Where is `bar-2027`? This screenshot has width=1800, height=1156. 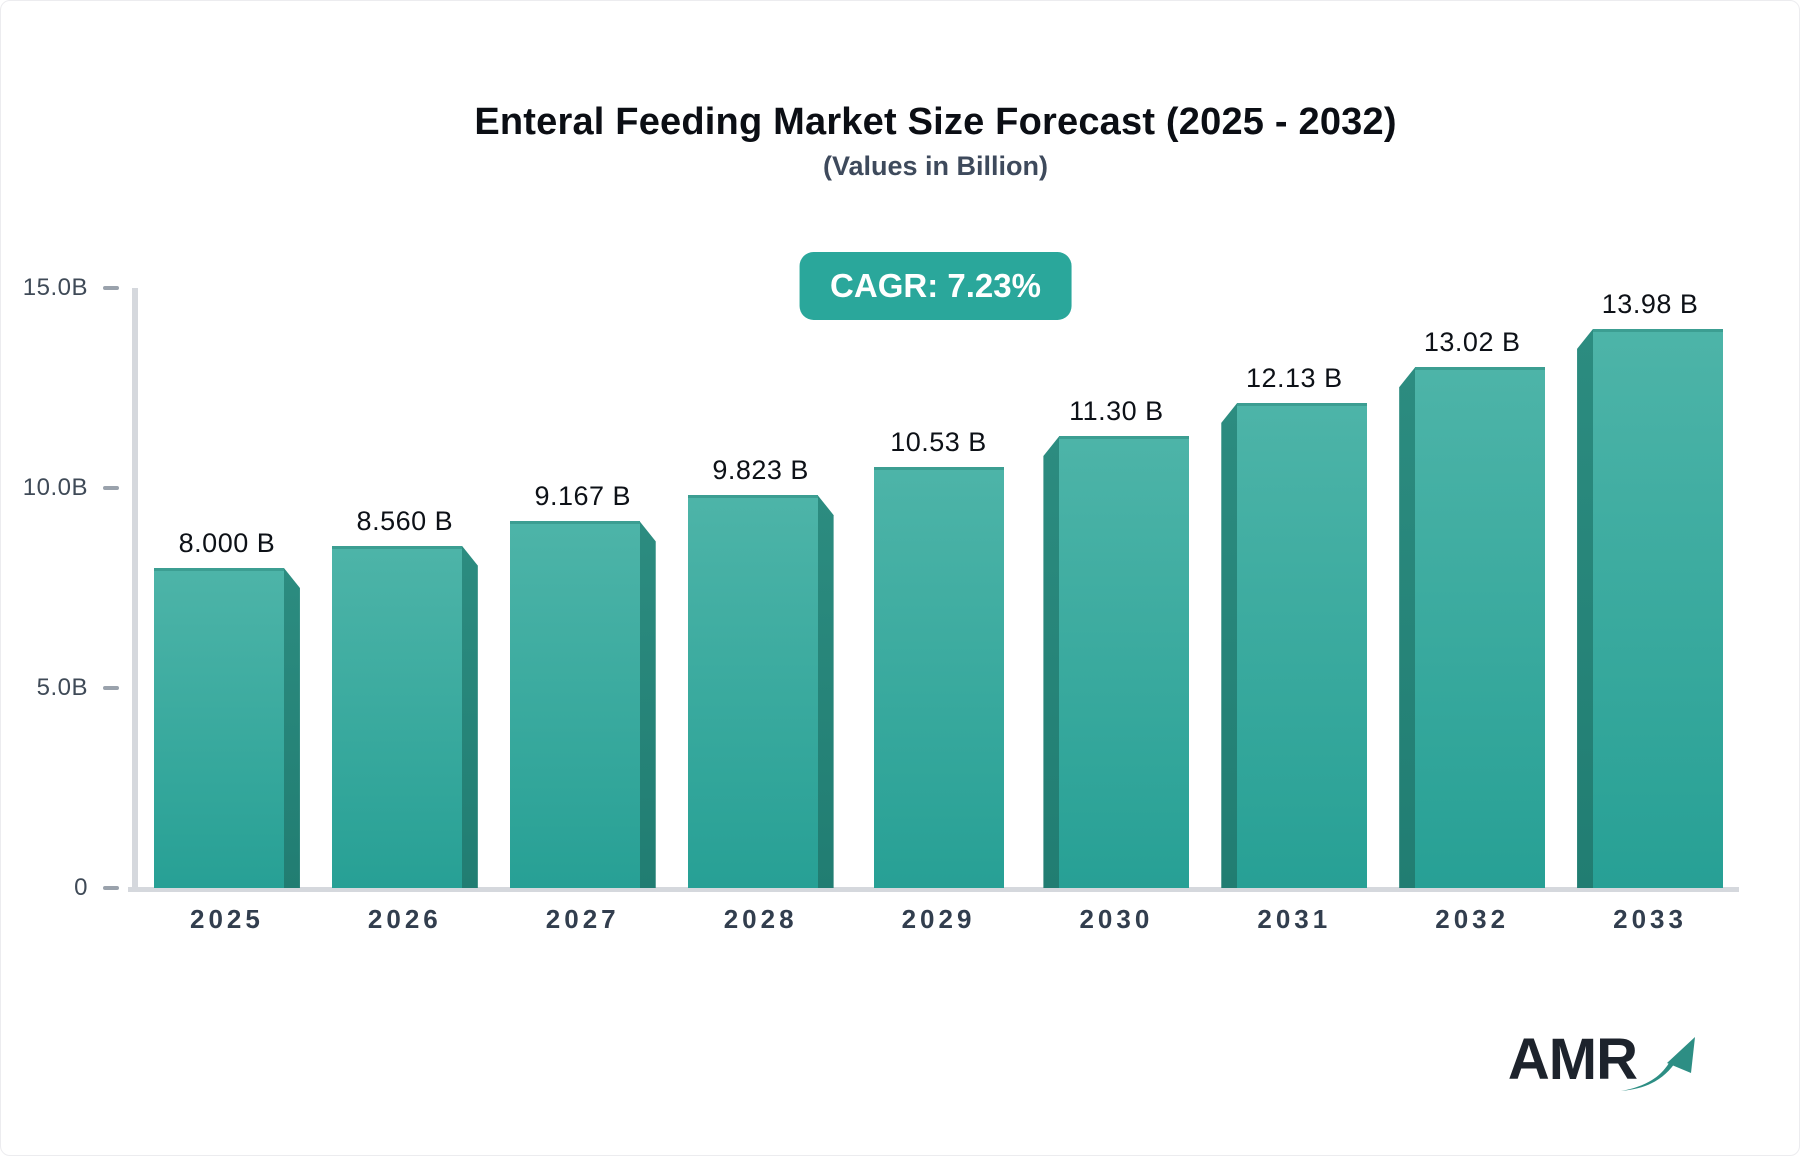 bar-2027 is located at coordinates (582, 704).